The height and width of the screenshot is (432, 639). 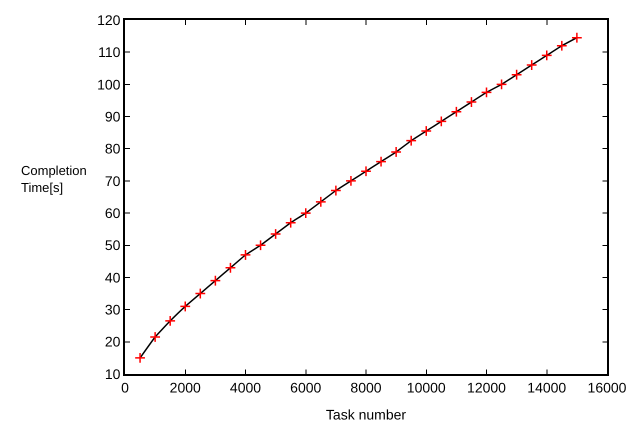 What do you see at coordinates (112, 342) in the screenshot?
I see `y-tick-label: 20` at bounding box center [112, 342].